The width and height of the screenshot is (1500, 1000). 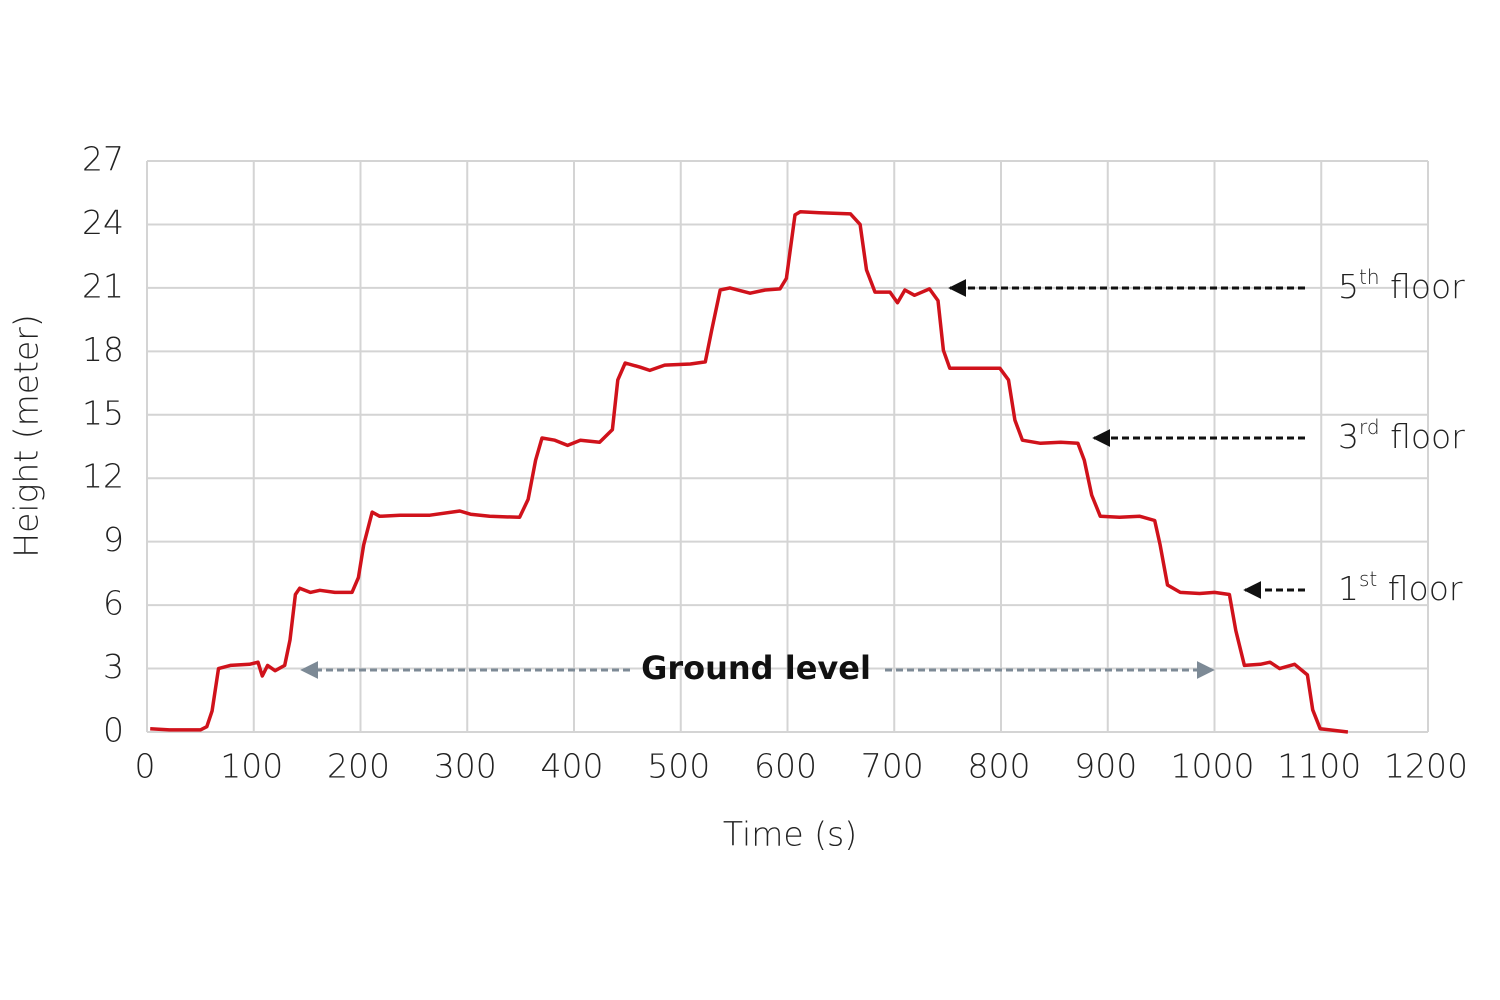 I want to click on x-tick-label: 400, so click(x=572, y=766).